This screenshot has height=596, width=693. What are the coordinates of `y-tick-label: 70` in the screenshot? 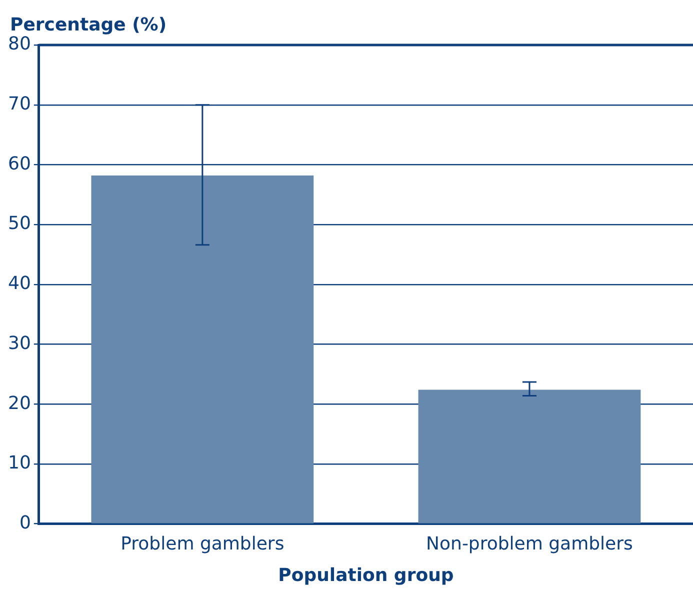 It's located at (19, 104).